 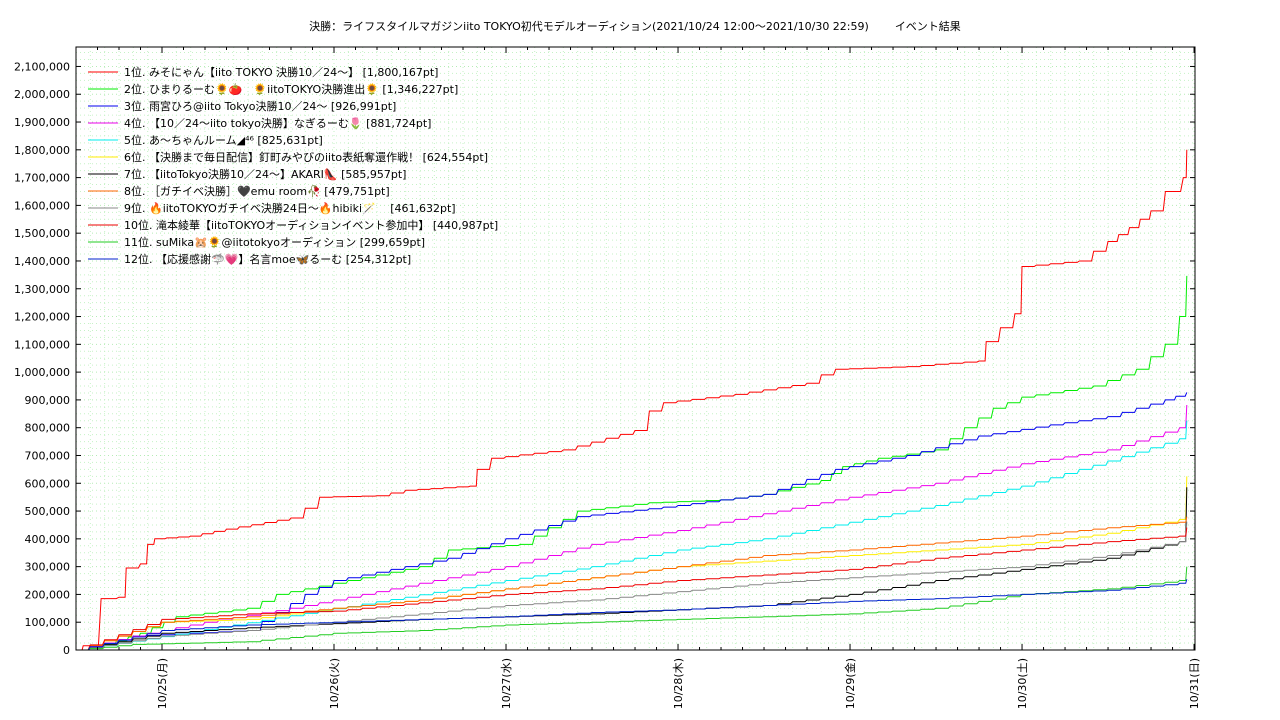 I want to click on legend-entry: 8位. ［ガチイベ決勝］🖤emu room🥀 [479,751pt], so click(x=257, y=191).